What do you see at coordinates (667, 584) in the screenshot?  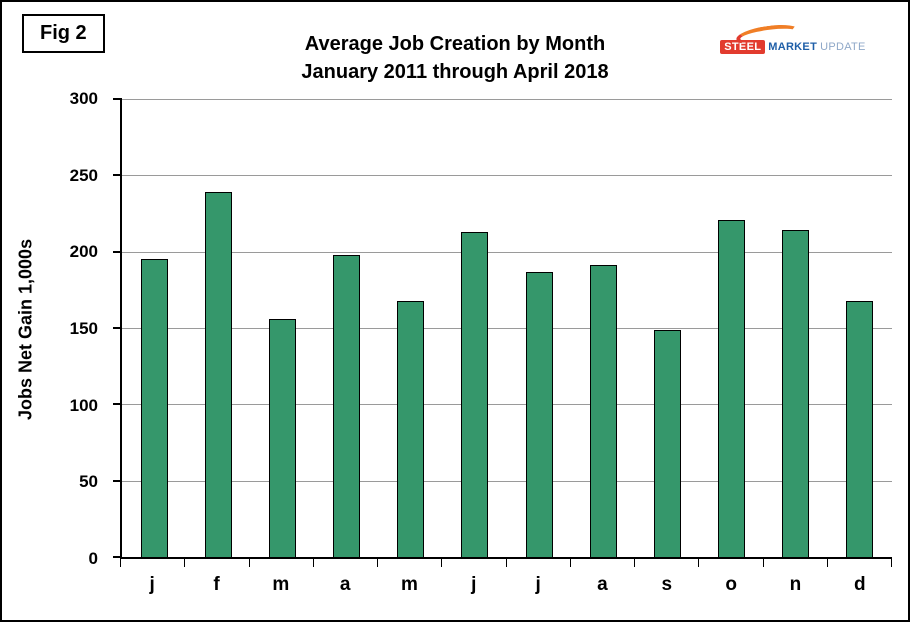 I see `x-axis-label: s` at bounding box center [667, 584].